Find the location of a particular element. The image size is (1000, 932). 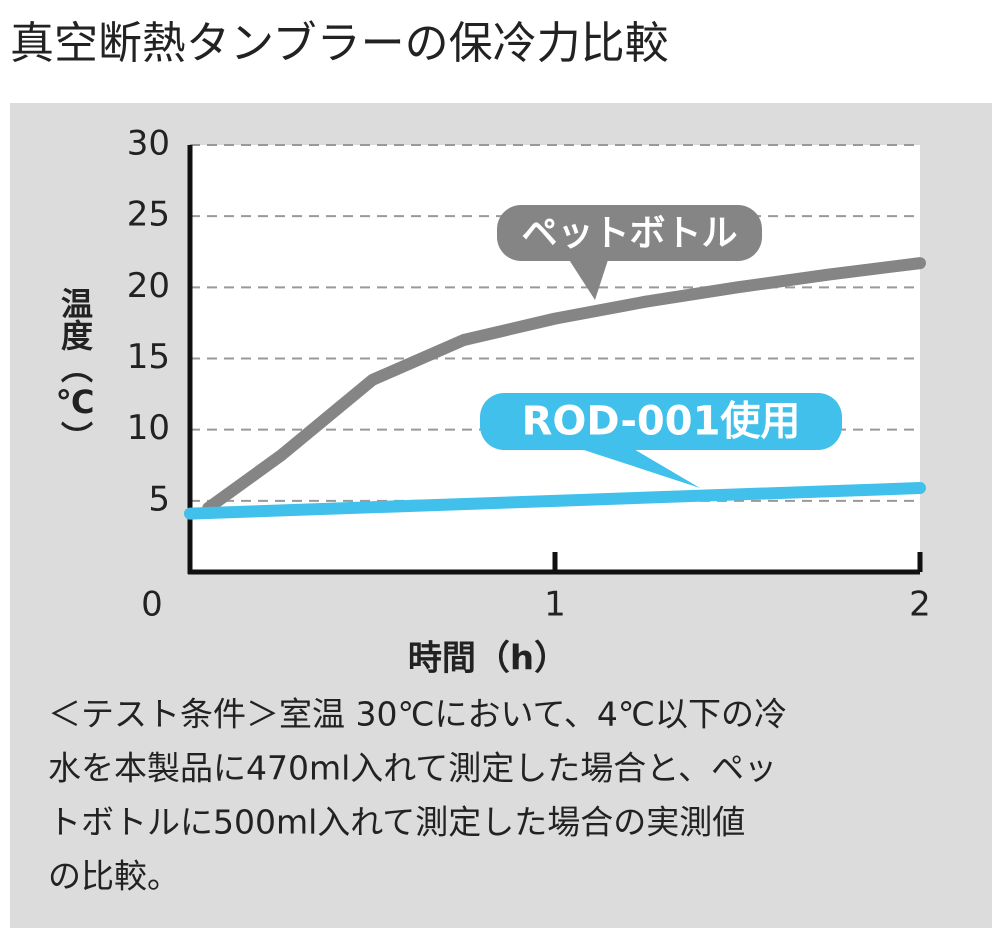

legend-label: ペットボトル is located at coordinates (629, 233).